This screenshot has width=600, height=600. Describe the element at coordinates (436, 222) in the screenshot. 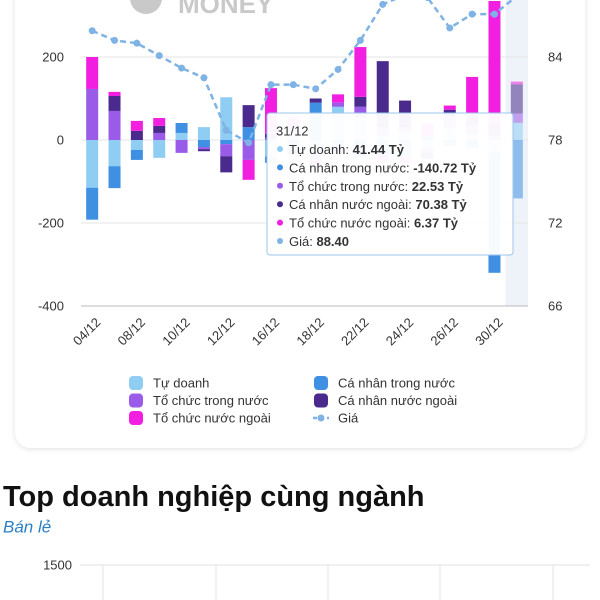

I see `tooltip-value: 6.37 Tỷ` at that location.